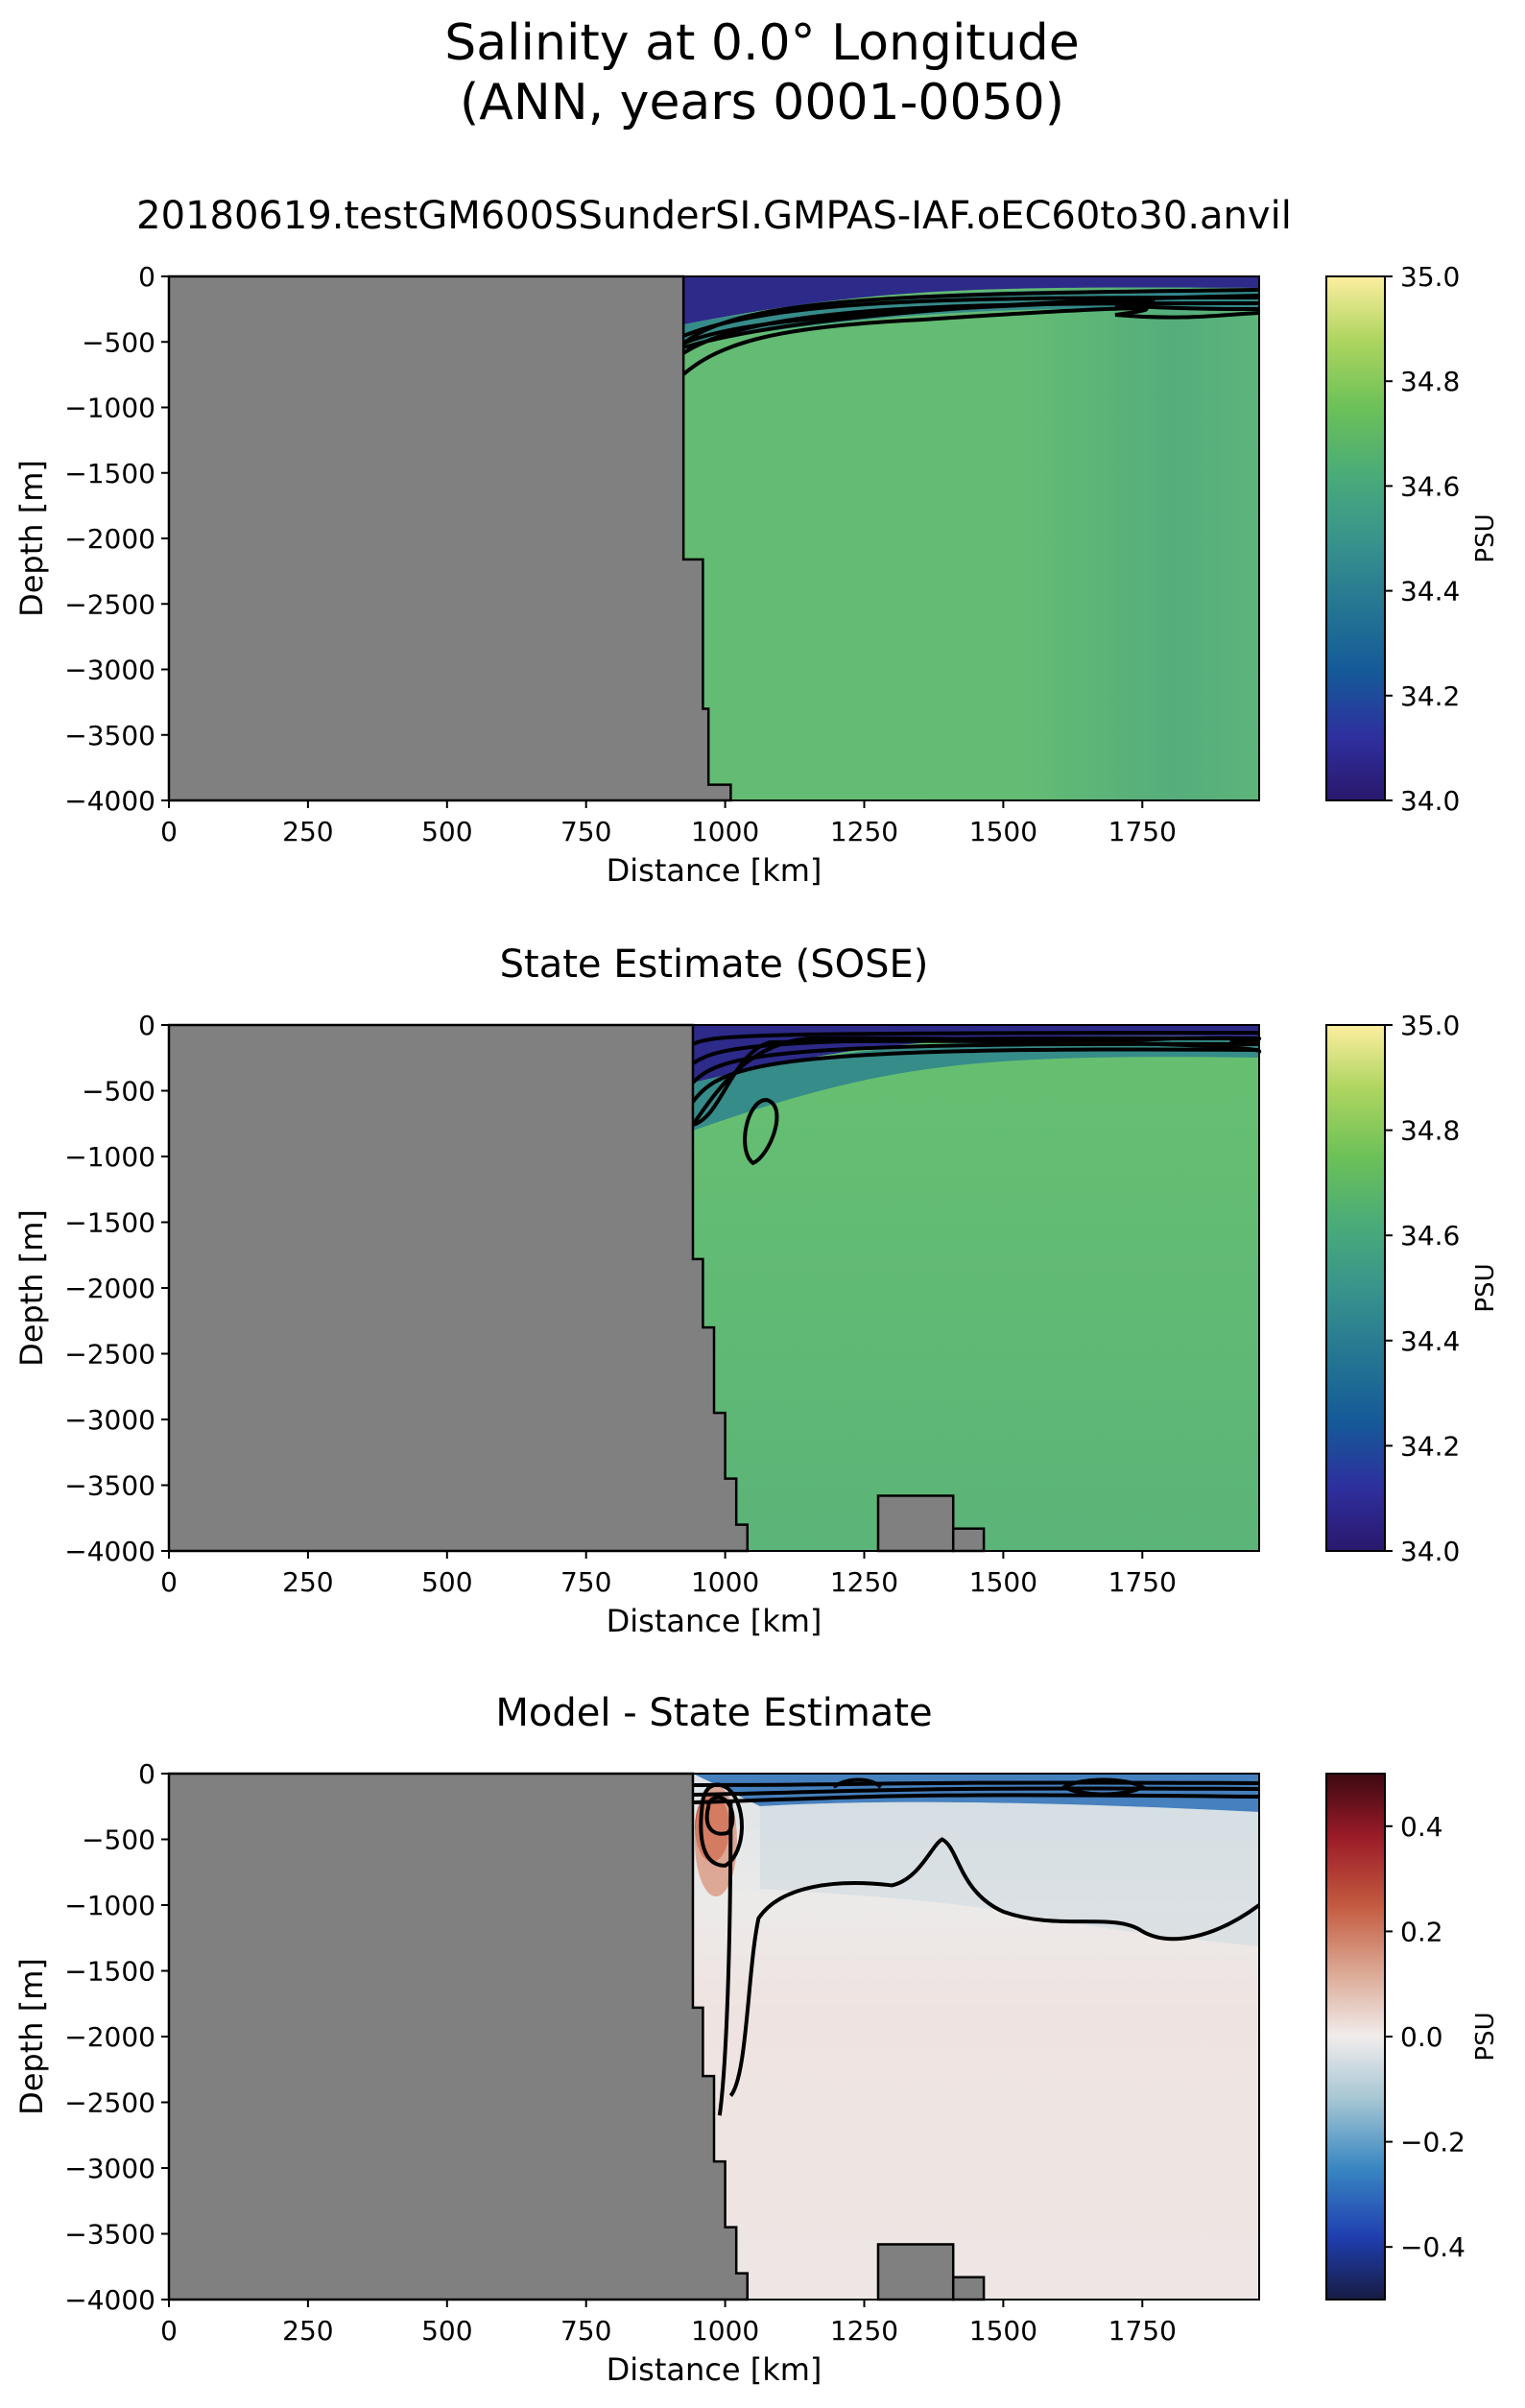 The height and width of the screenshot is (2408, 1525). Describe the element at coordinates (1009, 1873) in the screenshot. I see `weak-negative-anomaly` at that location.